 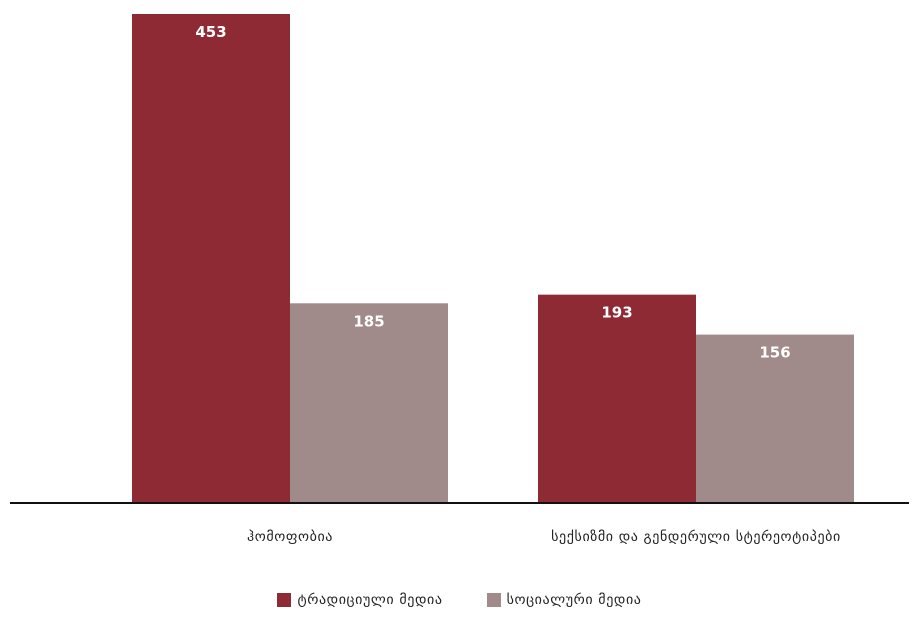 I want to click on data-label-social-1: 156, so click(x=774, y=353).